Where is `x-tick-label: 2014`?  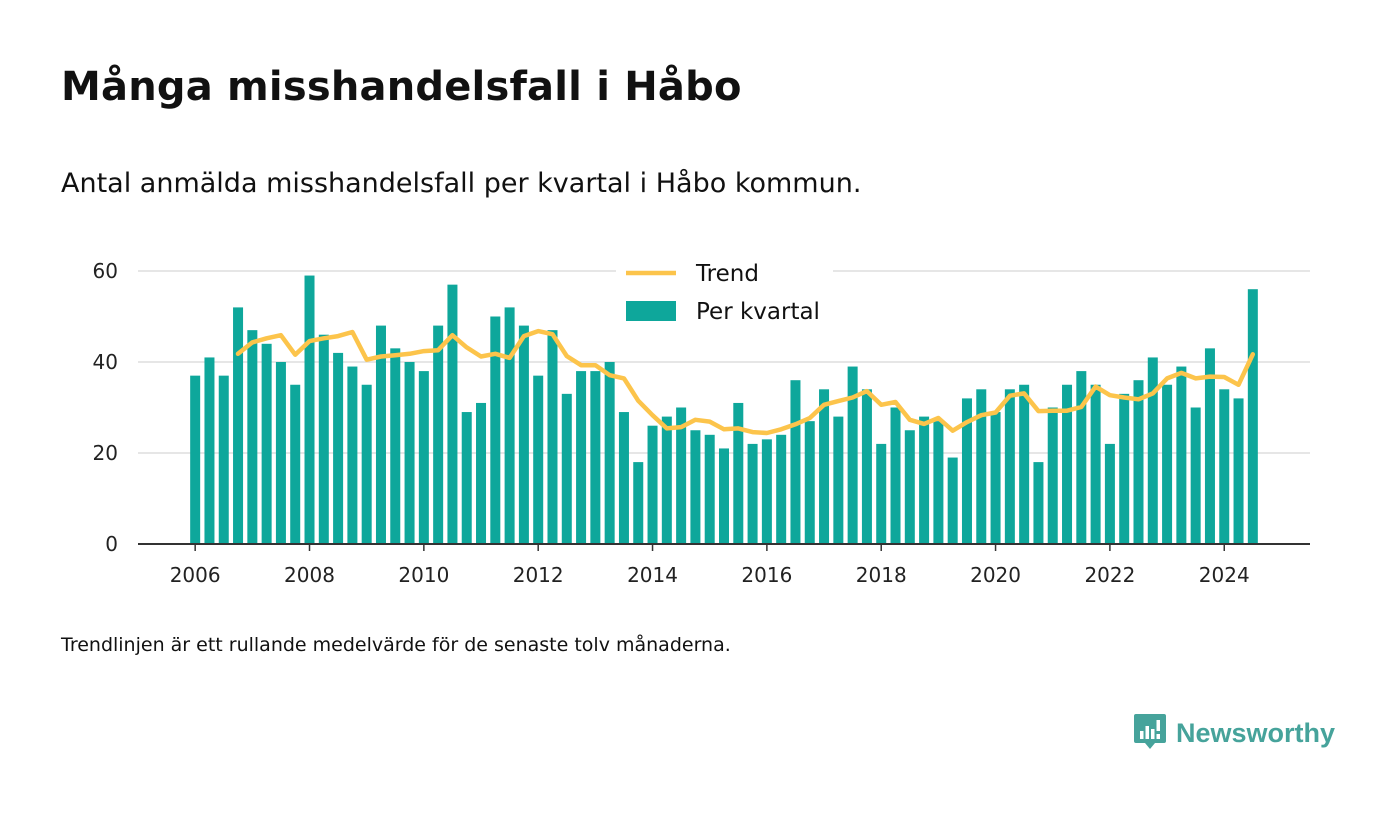 x-tick-label: 2014 is located at coordinates (652, 575).